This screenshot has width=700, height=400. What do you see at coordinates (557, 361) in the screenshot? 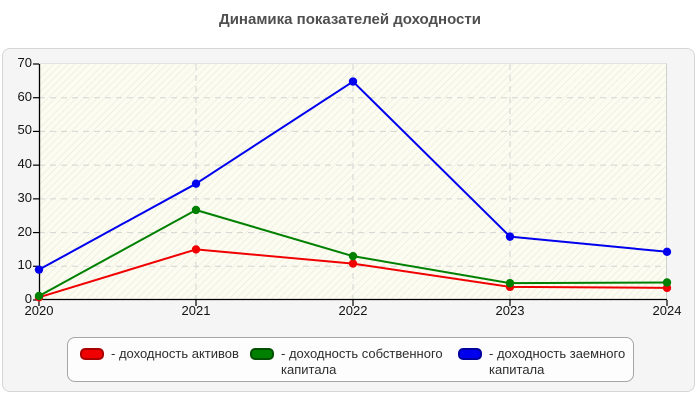
I see `legend-label: - доходность заемного капитала` at bounding box center [557, 361].